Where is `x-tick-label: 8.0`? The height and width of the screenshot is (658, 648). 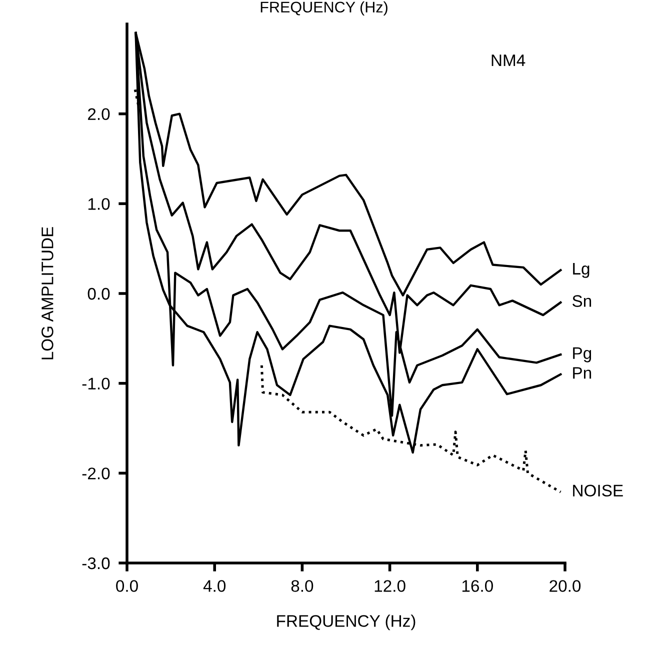
x-tick-label: 8.0 is located at coordinates (302, 586).